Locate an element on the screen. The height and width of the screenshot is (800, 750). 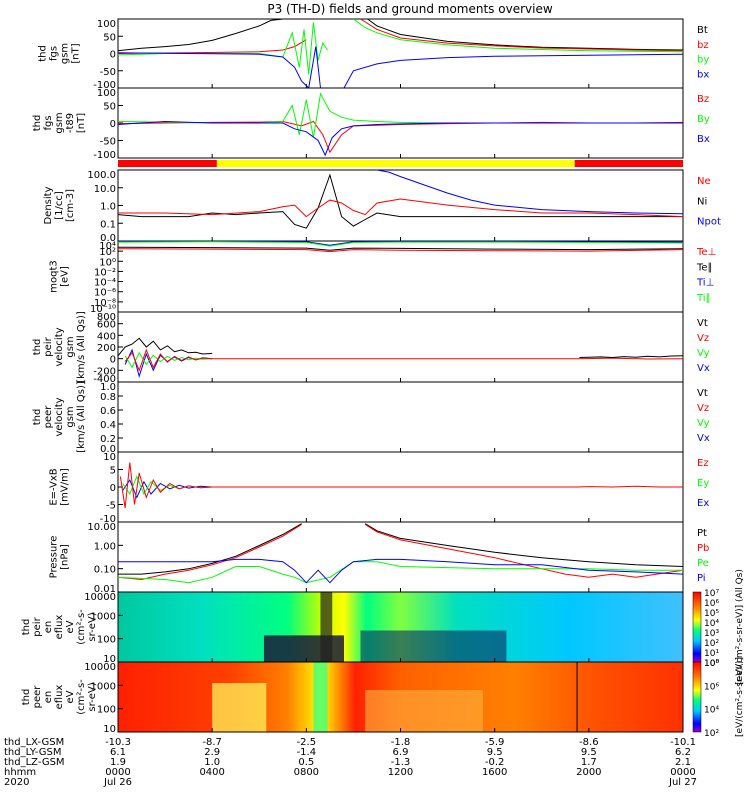
y-tick-label: 100.0 is located at coordinates (101, 175).